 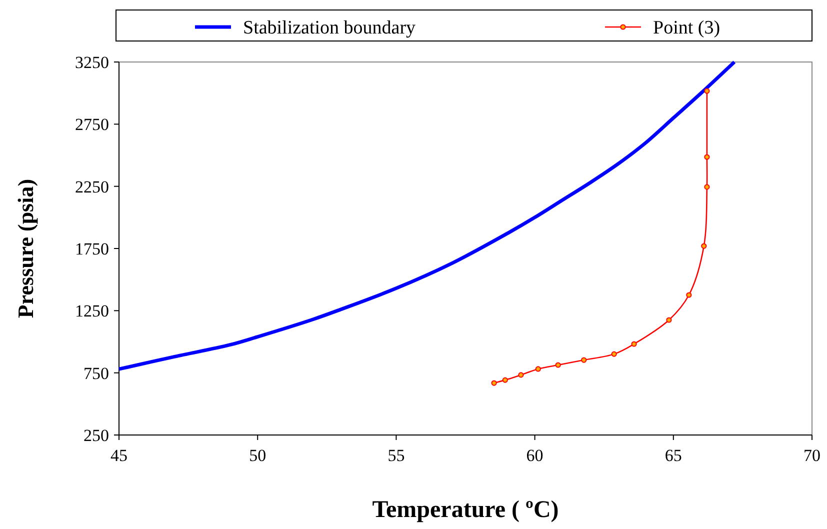 I want to click on y-tick-label: 1250, so click(x=92, y=311).